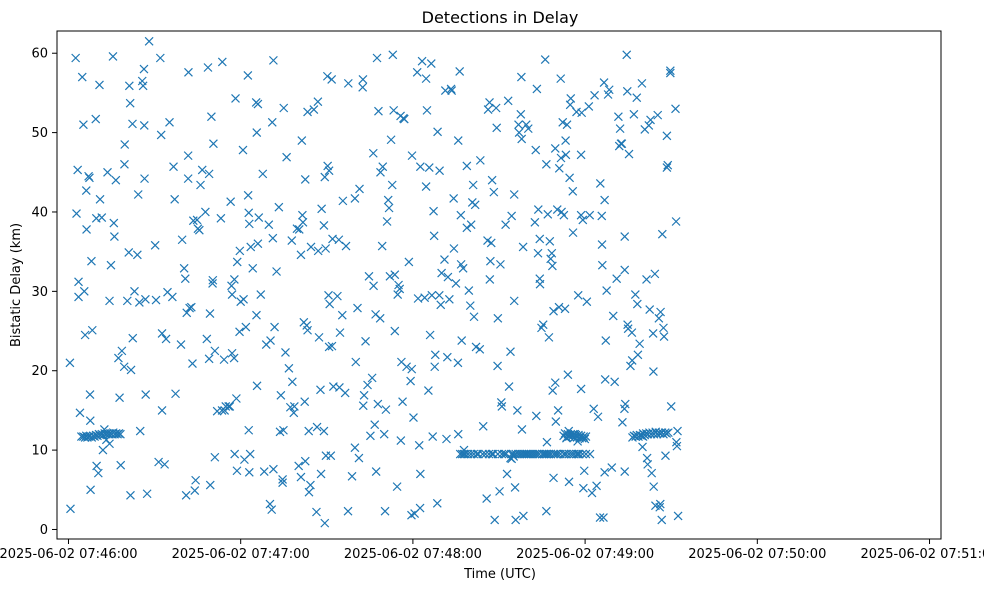 Image resolution: width=984 pixels, height=590 pixels. I want to click on y-tick-label: 20, so click(39, 371).